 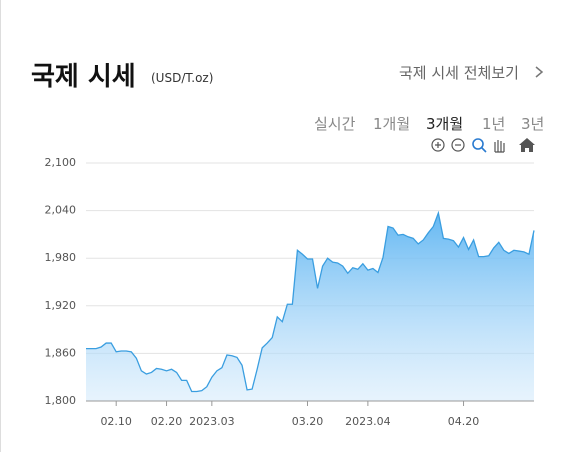 What do you see at coordinates (308, 421) in the screenshot?
I see `x-tick-label: 03.20` at bounding box center [308, 421].